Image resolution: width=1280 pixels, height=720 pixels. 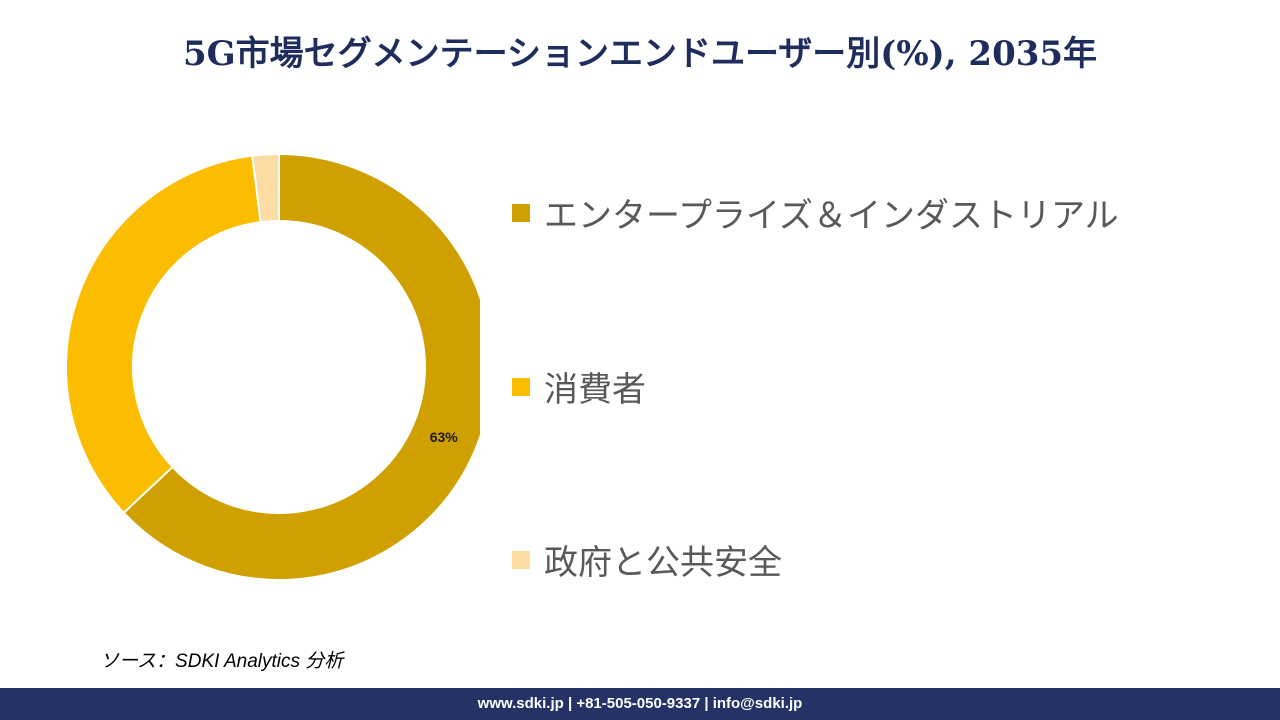 I want to click on legend-label: 消費者, so click(x=595, y=390).